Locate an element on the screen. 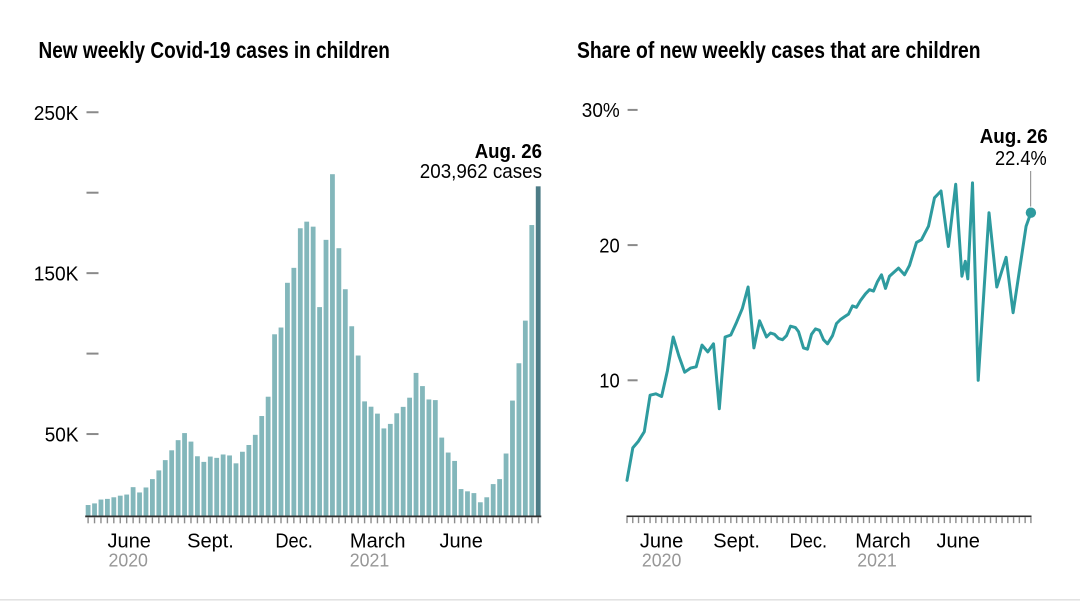 The width and height of the screenshot is (1080, 601). svg-text: 30% is located at coordinates (601, 111).